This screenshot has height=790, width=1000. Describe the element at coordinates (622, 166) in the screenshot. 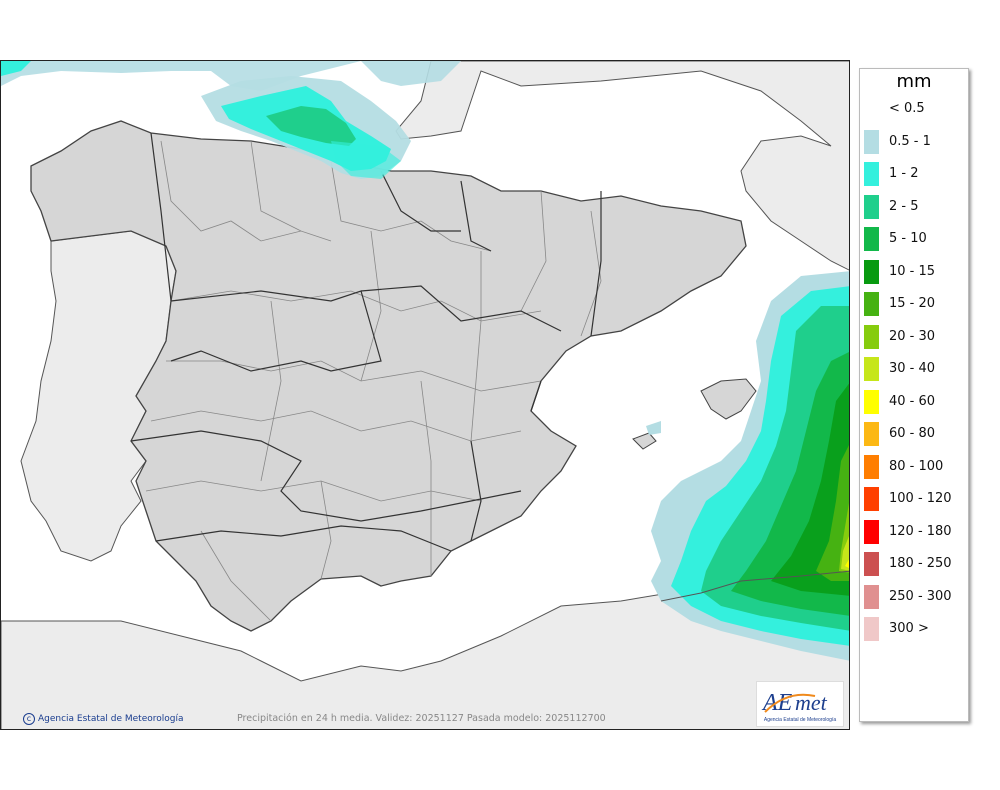

I see `france-land` at that location.